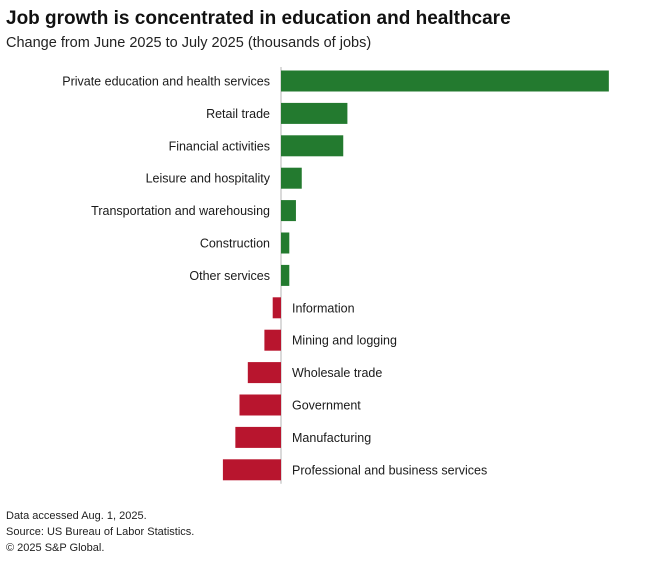 Image resolution: width=660 pixels, height=562 pixels. What do you see at coordinates (76, 516) in the screenshot?
I see `footer-data-accessed: Data accessed Aug. 1, 2025.` at bounding box center [76, 516].